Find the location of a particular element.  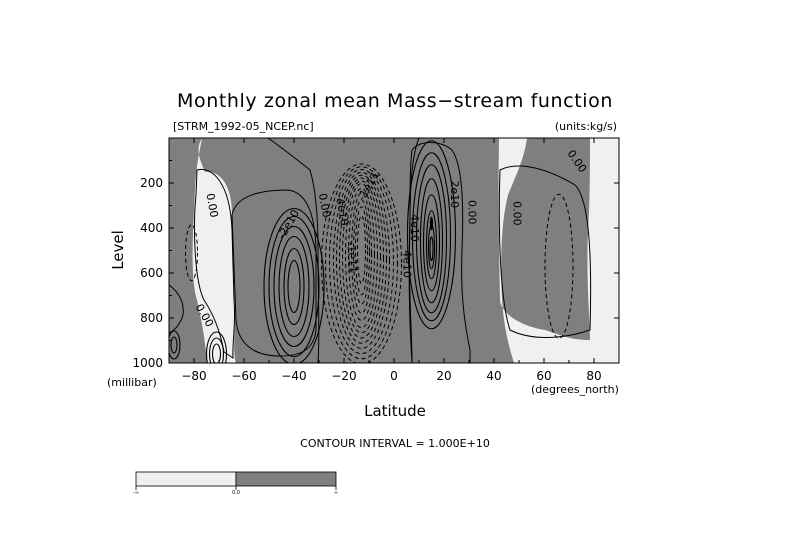

shade-bar: -∞ 0.0 ∞ is located at coordinates (235, 483).